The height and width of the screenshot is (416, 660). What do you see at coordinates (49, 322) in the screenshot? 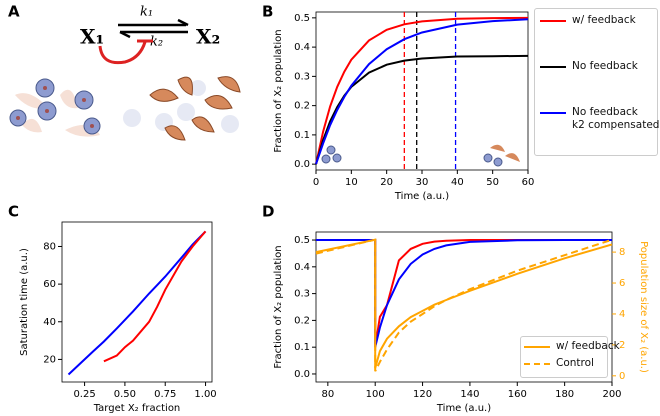
I see `y-tick-label: 40` at bounding box center [49, 322].